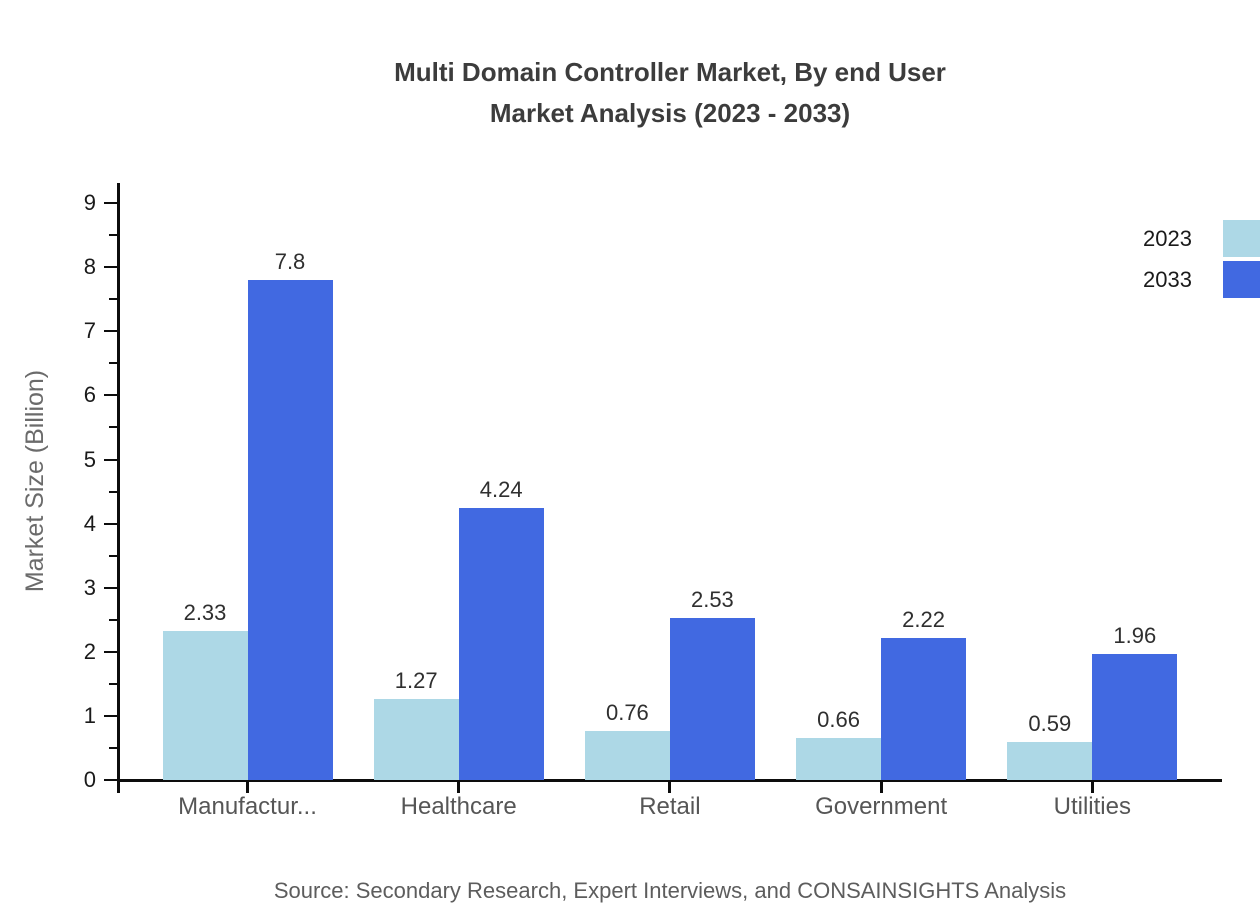 The width and height of the screenshot is (1260, 920). I want to click on bar-value-label: 0.66, so click(838, 719).